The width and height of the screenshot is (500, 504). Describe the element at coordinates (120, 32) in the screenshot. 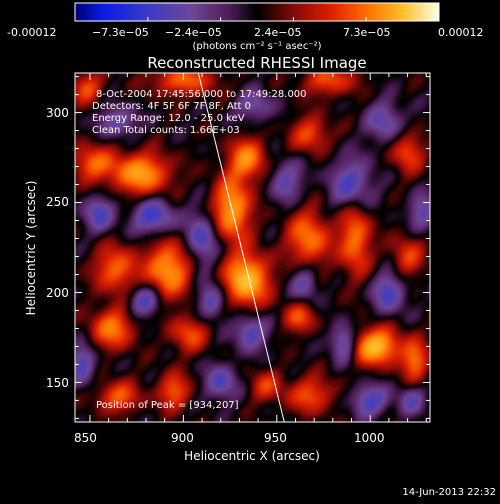

I see `colorbar-tick-label: −7.3e−05` at that location.